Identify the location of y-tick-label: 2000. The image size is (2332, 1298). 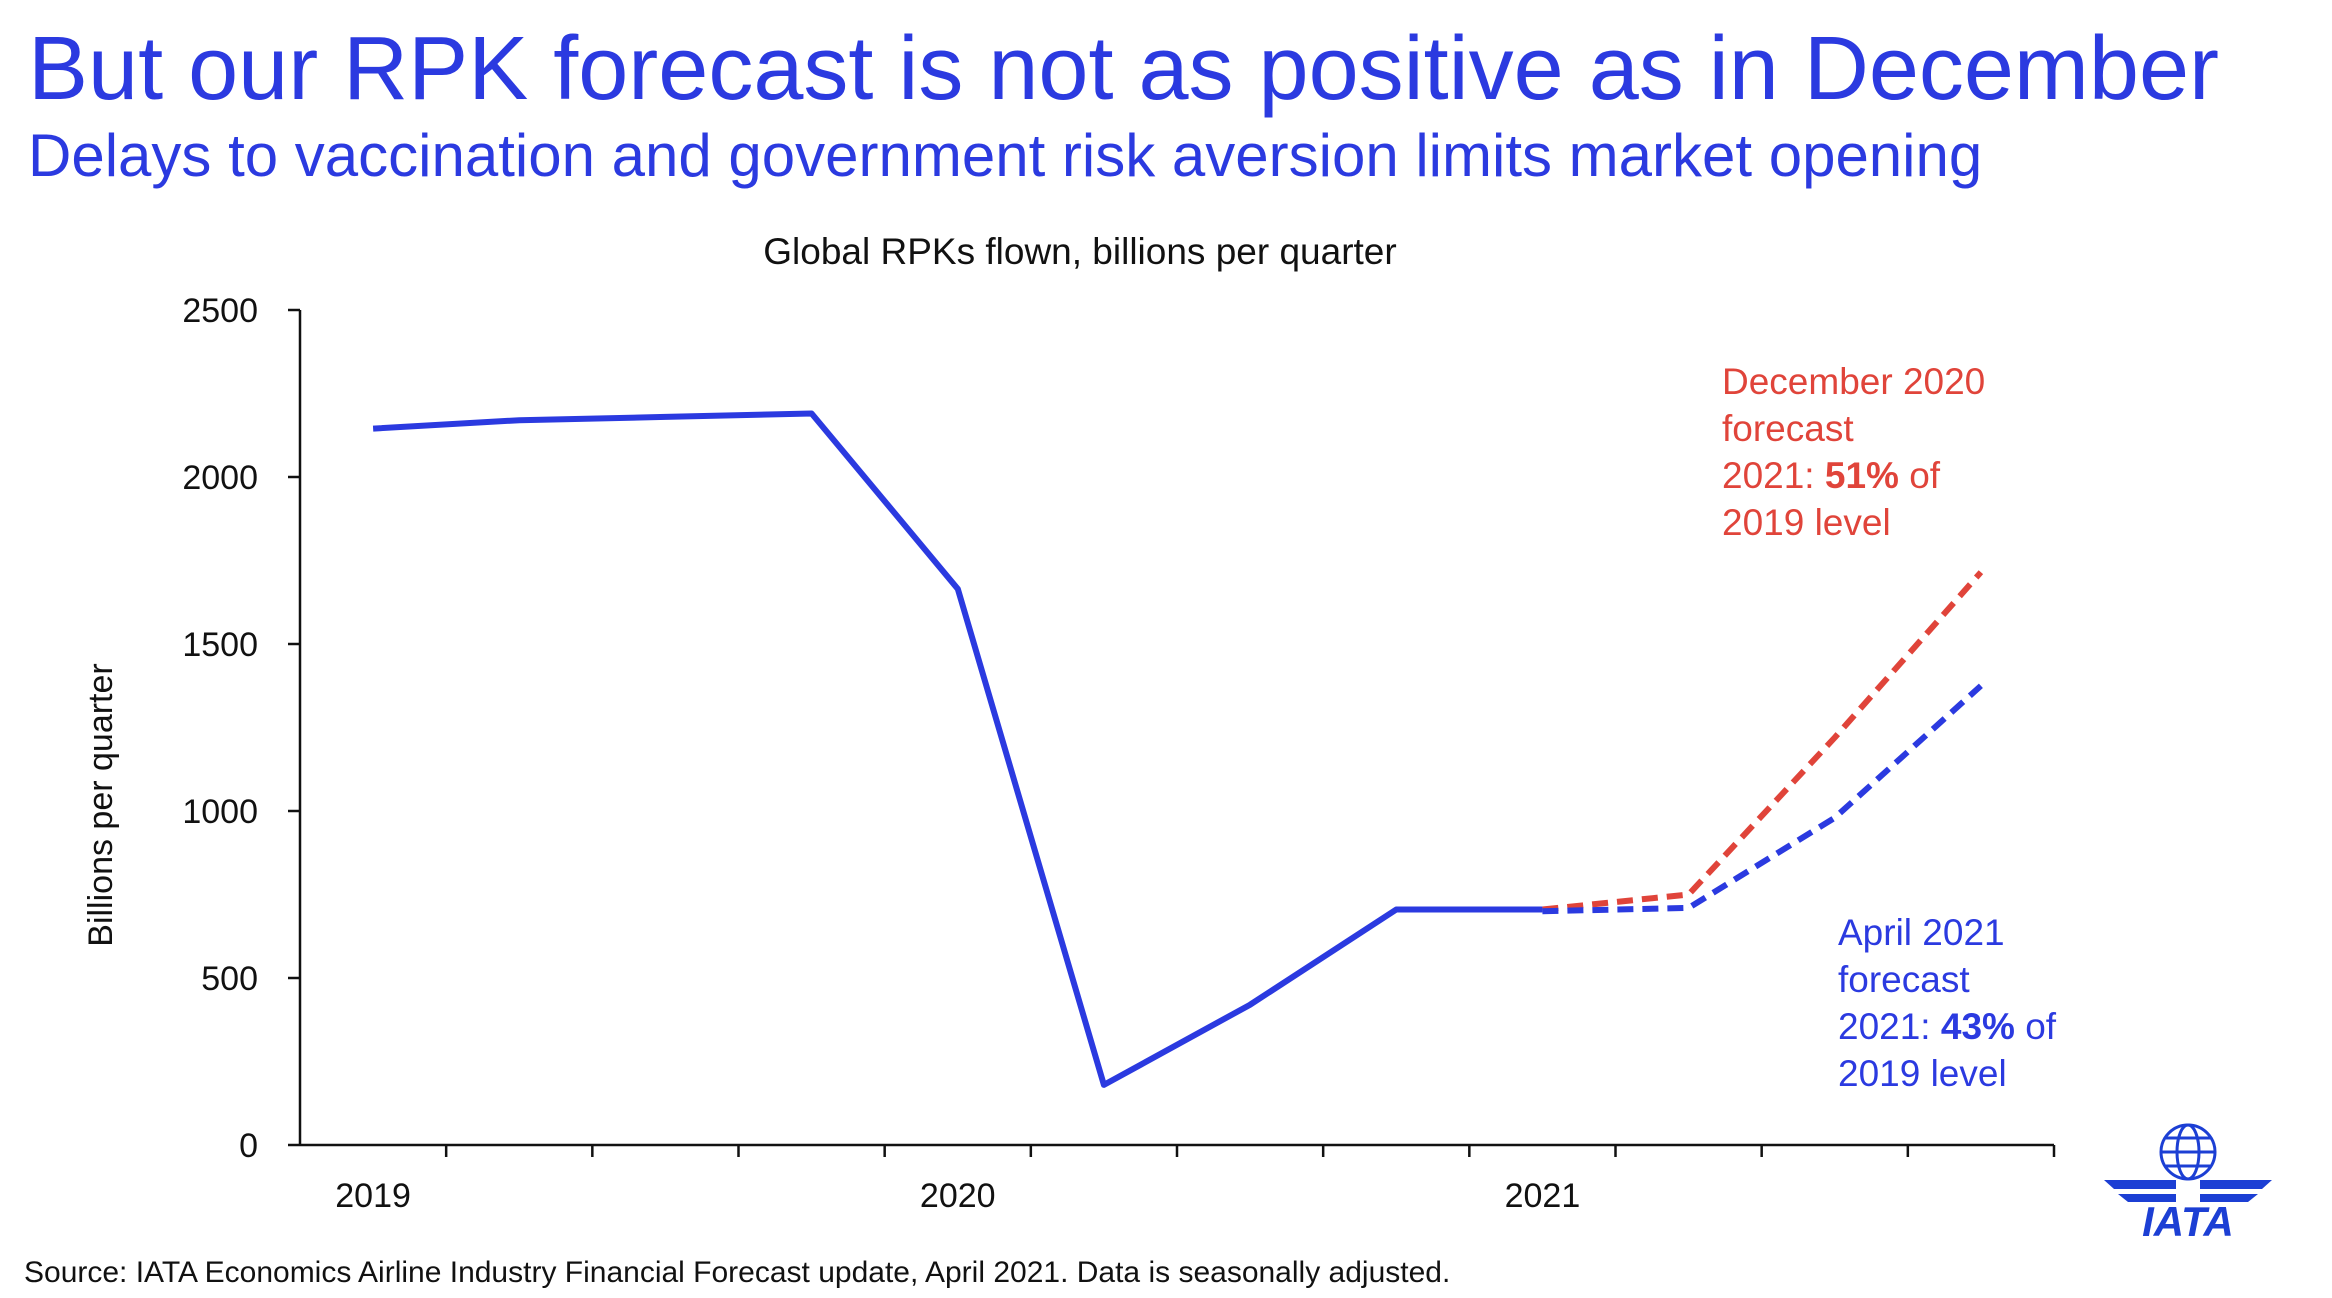
(220, 478).